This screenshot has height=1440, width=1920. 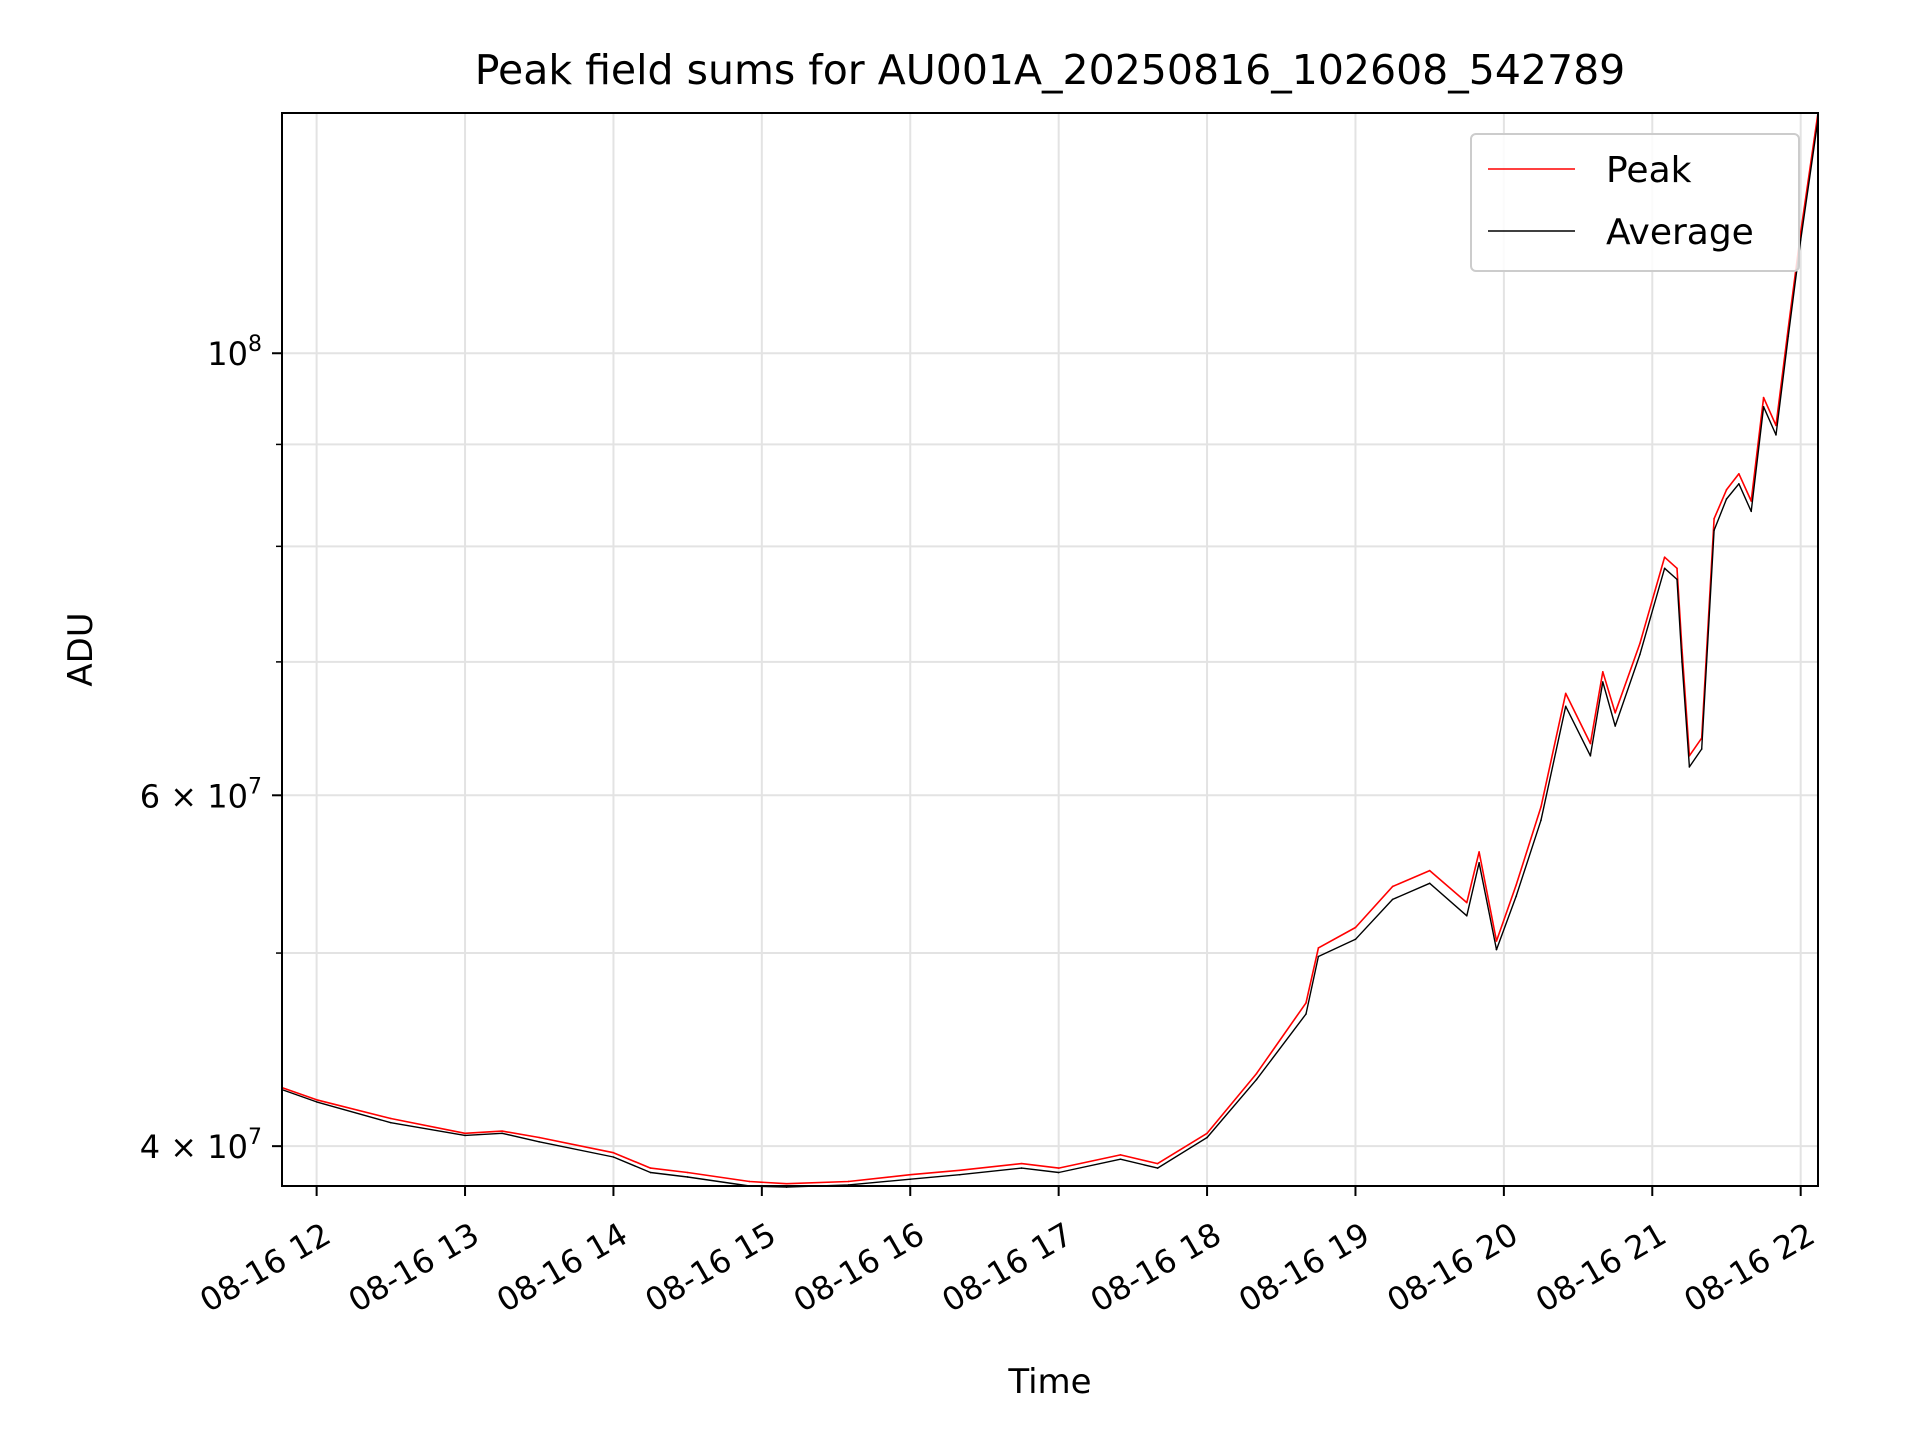 I want to click on y-tick-label-base: 6 × 10, so click(x=194, y=796).